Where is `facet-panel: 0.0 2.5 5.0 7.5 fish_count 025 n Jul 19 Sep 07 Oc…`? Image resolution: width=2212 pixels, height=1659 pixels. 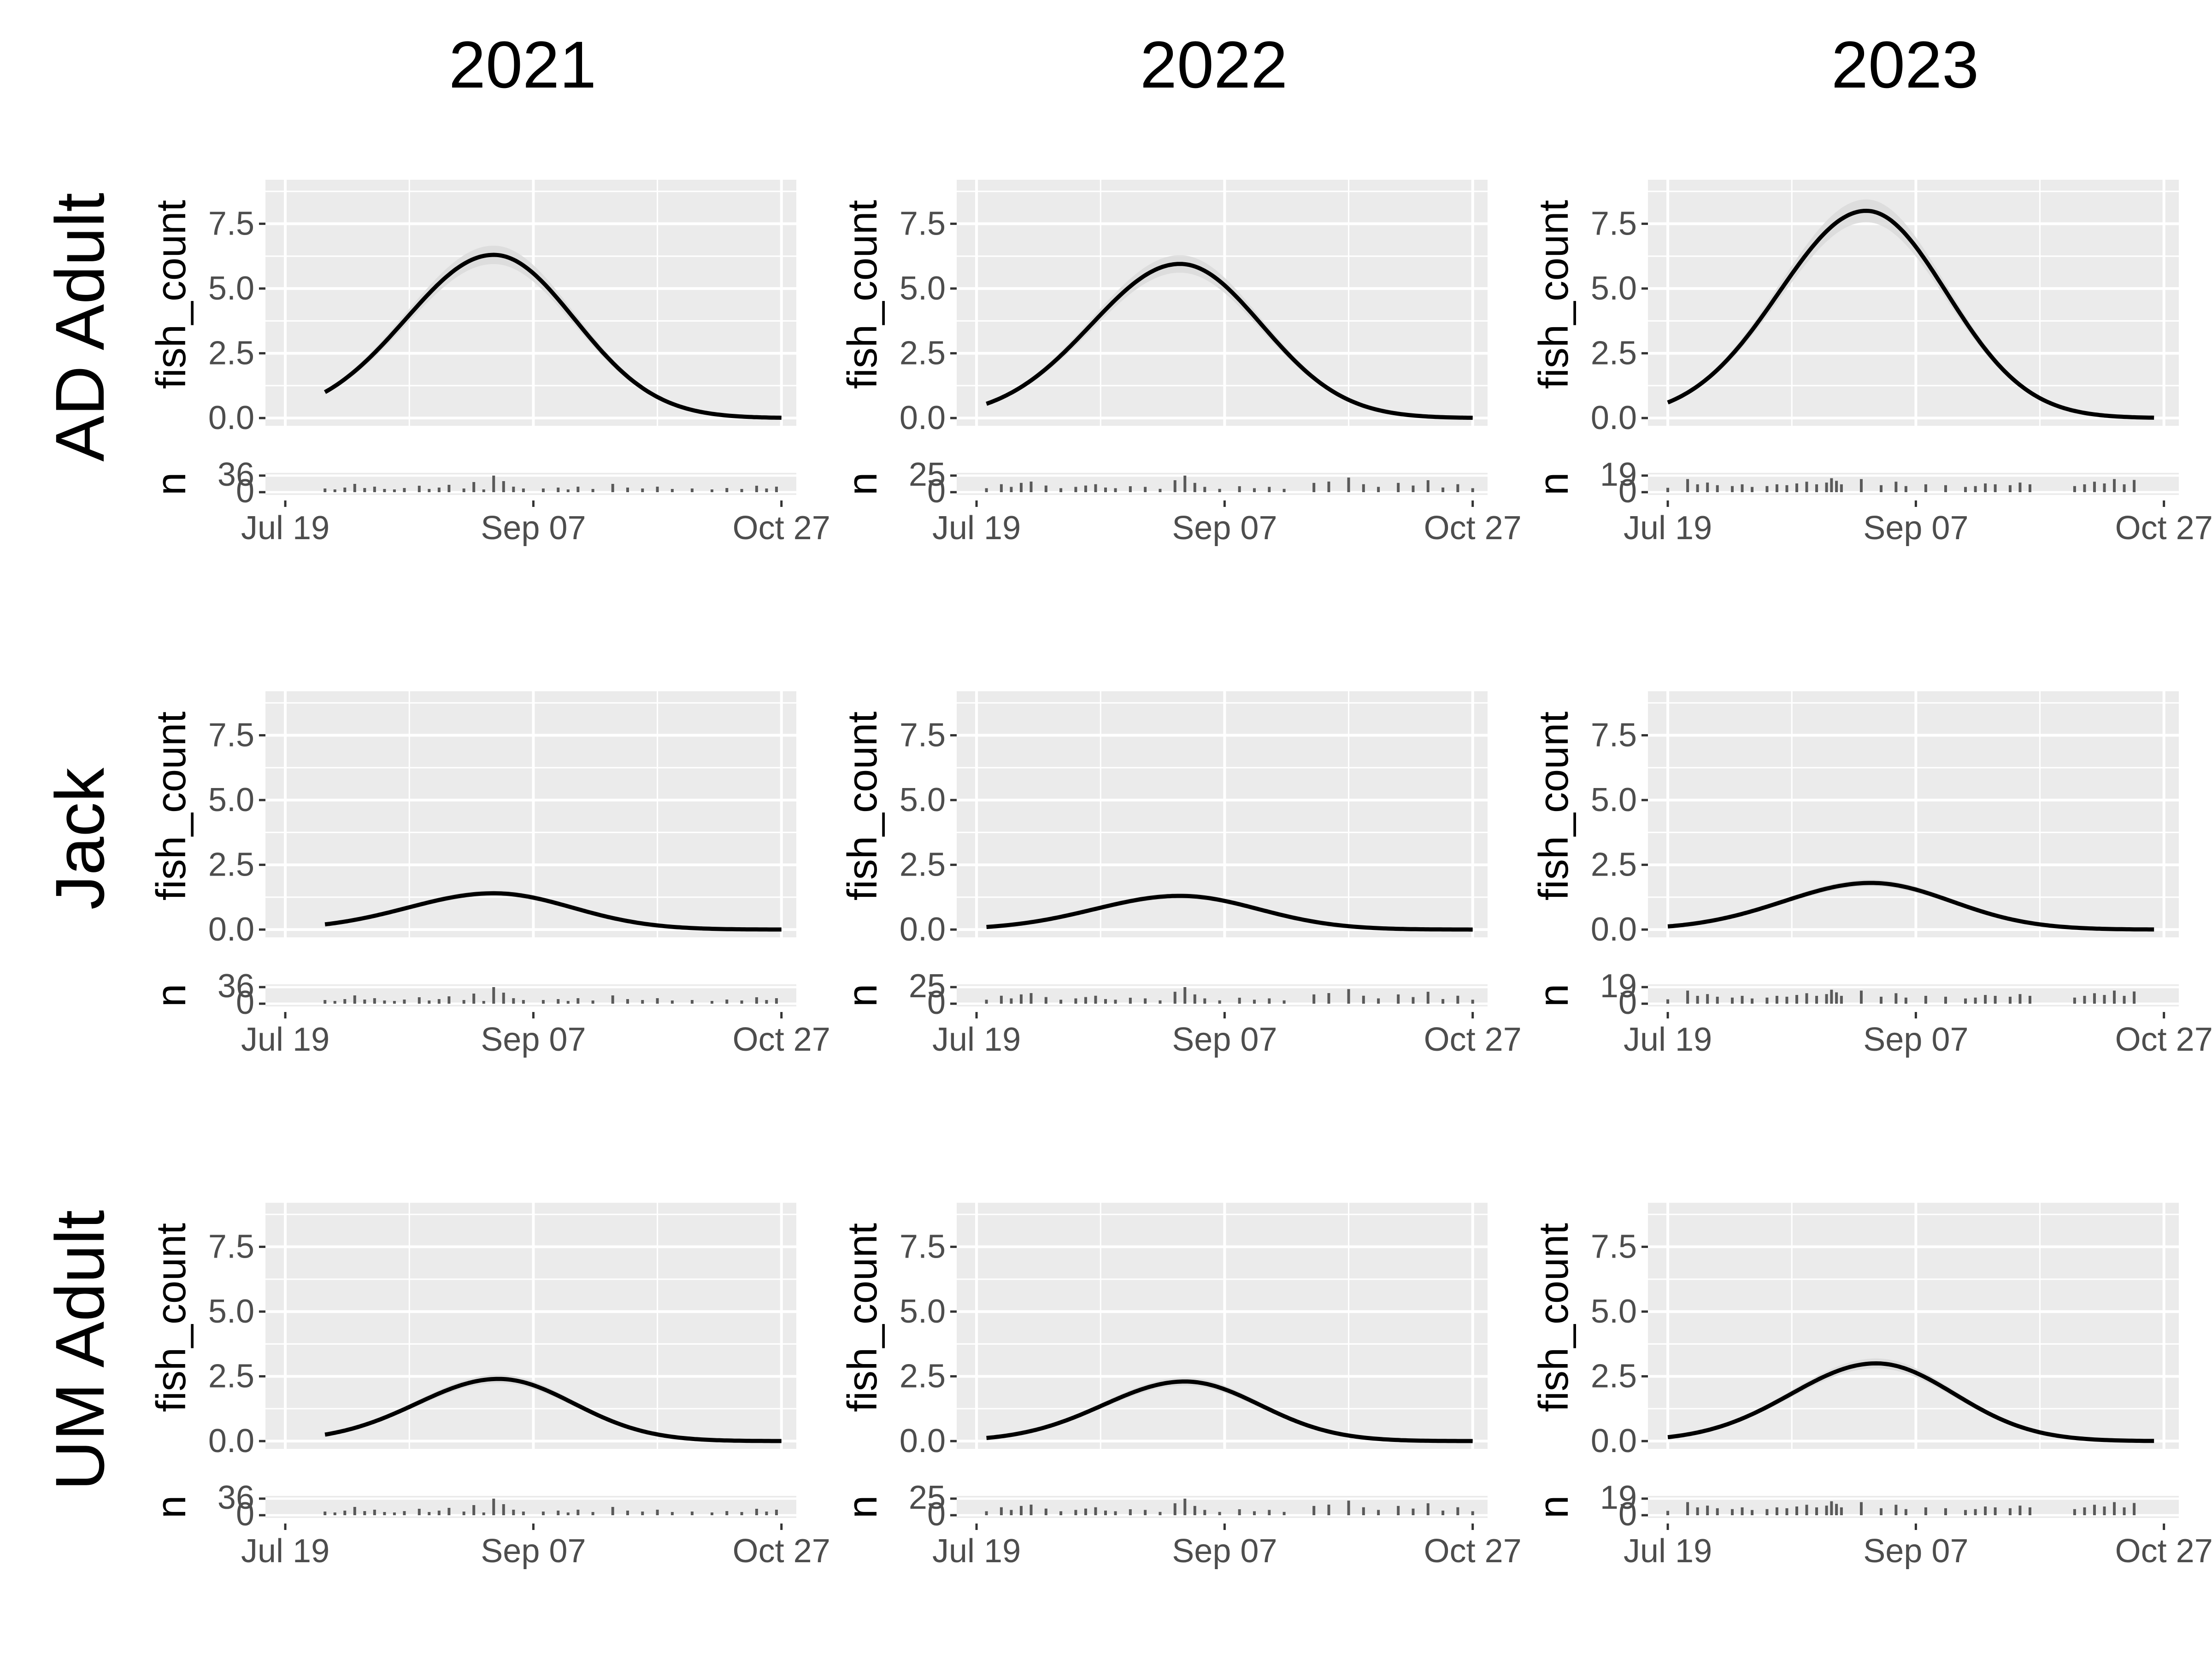
facet-panel: 0.0 2.5 5.0 7.5 fish_count 025 n Jul 19 Sep 07 Oc… is located at coordinates (1181, 1386).